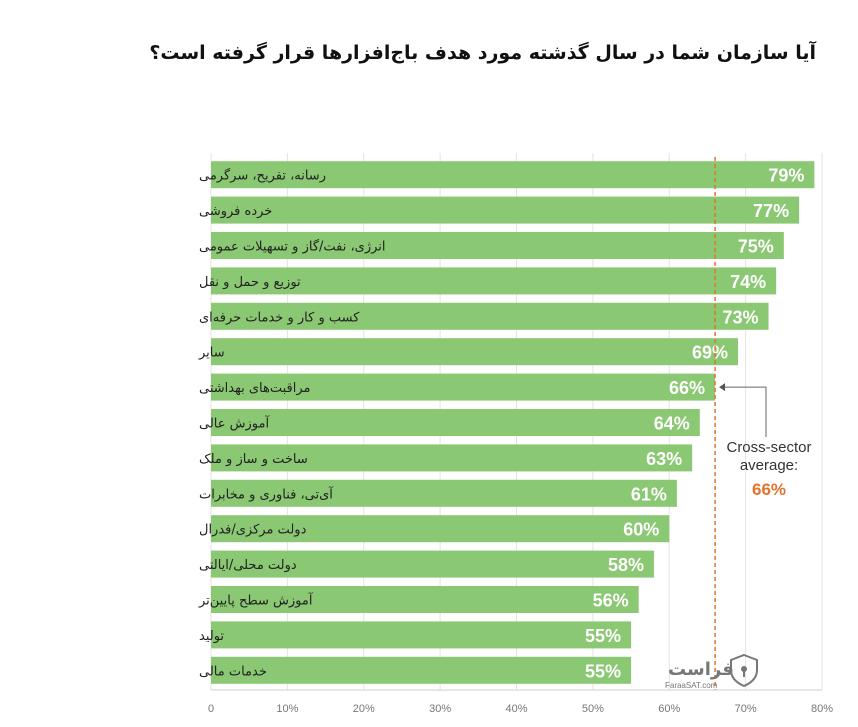 This screenshot has width=858, height=727. I want to click on category-label: رسانه، تفریح، سرگرمی, so click(262, 176).